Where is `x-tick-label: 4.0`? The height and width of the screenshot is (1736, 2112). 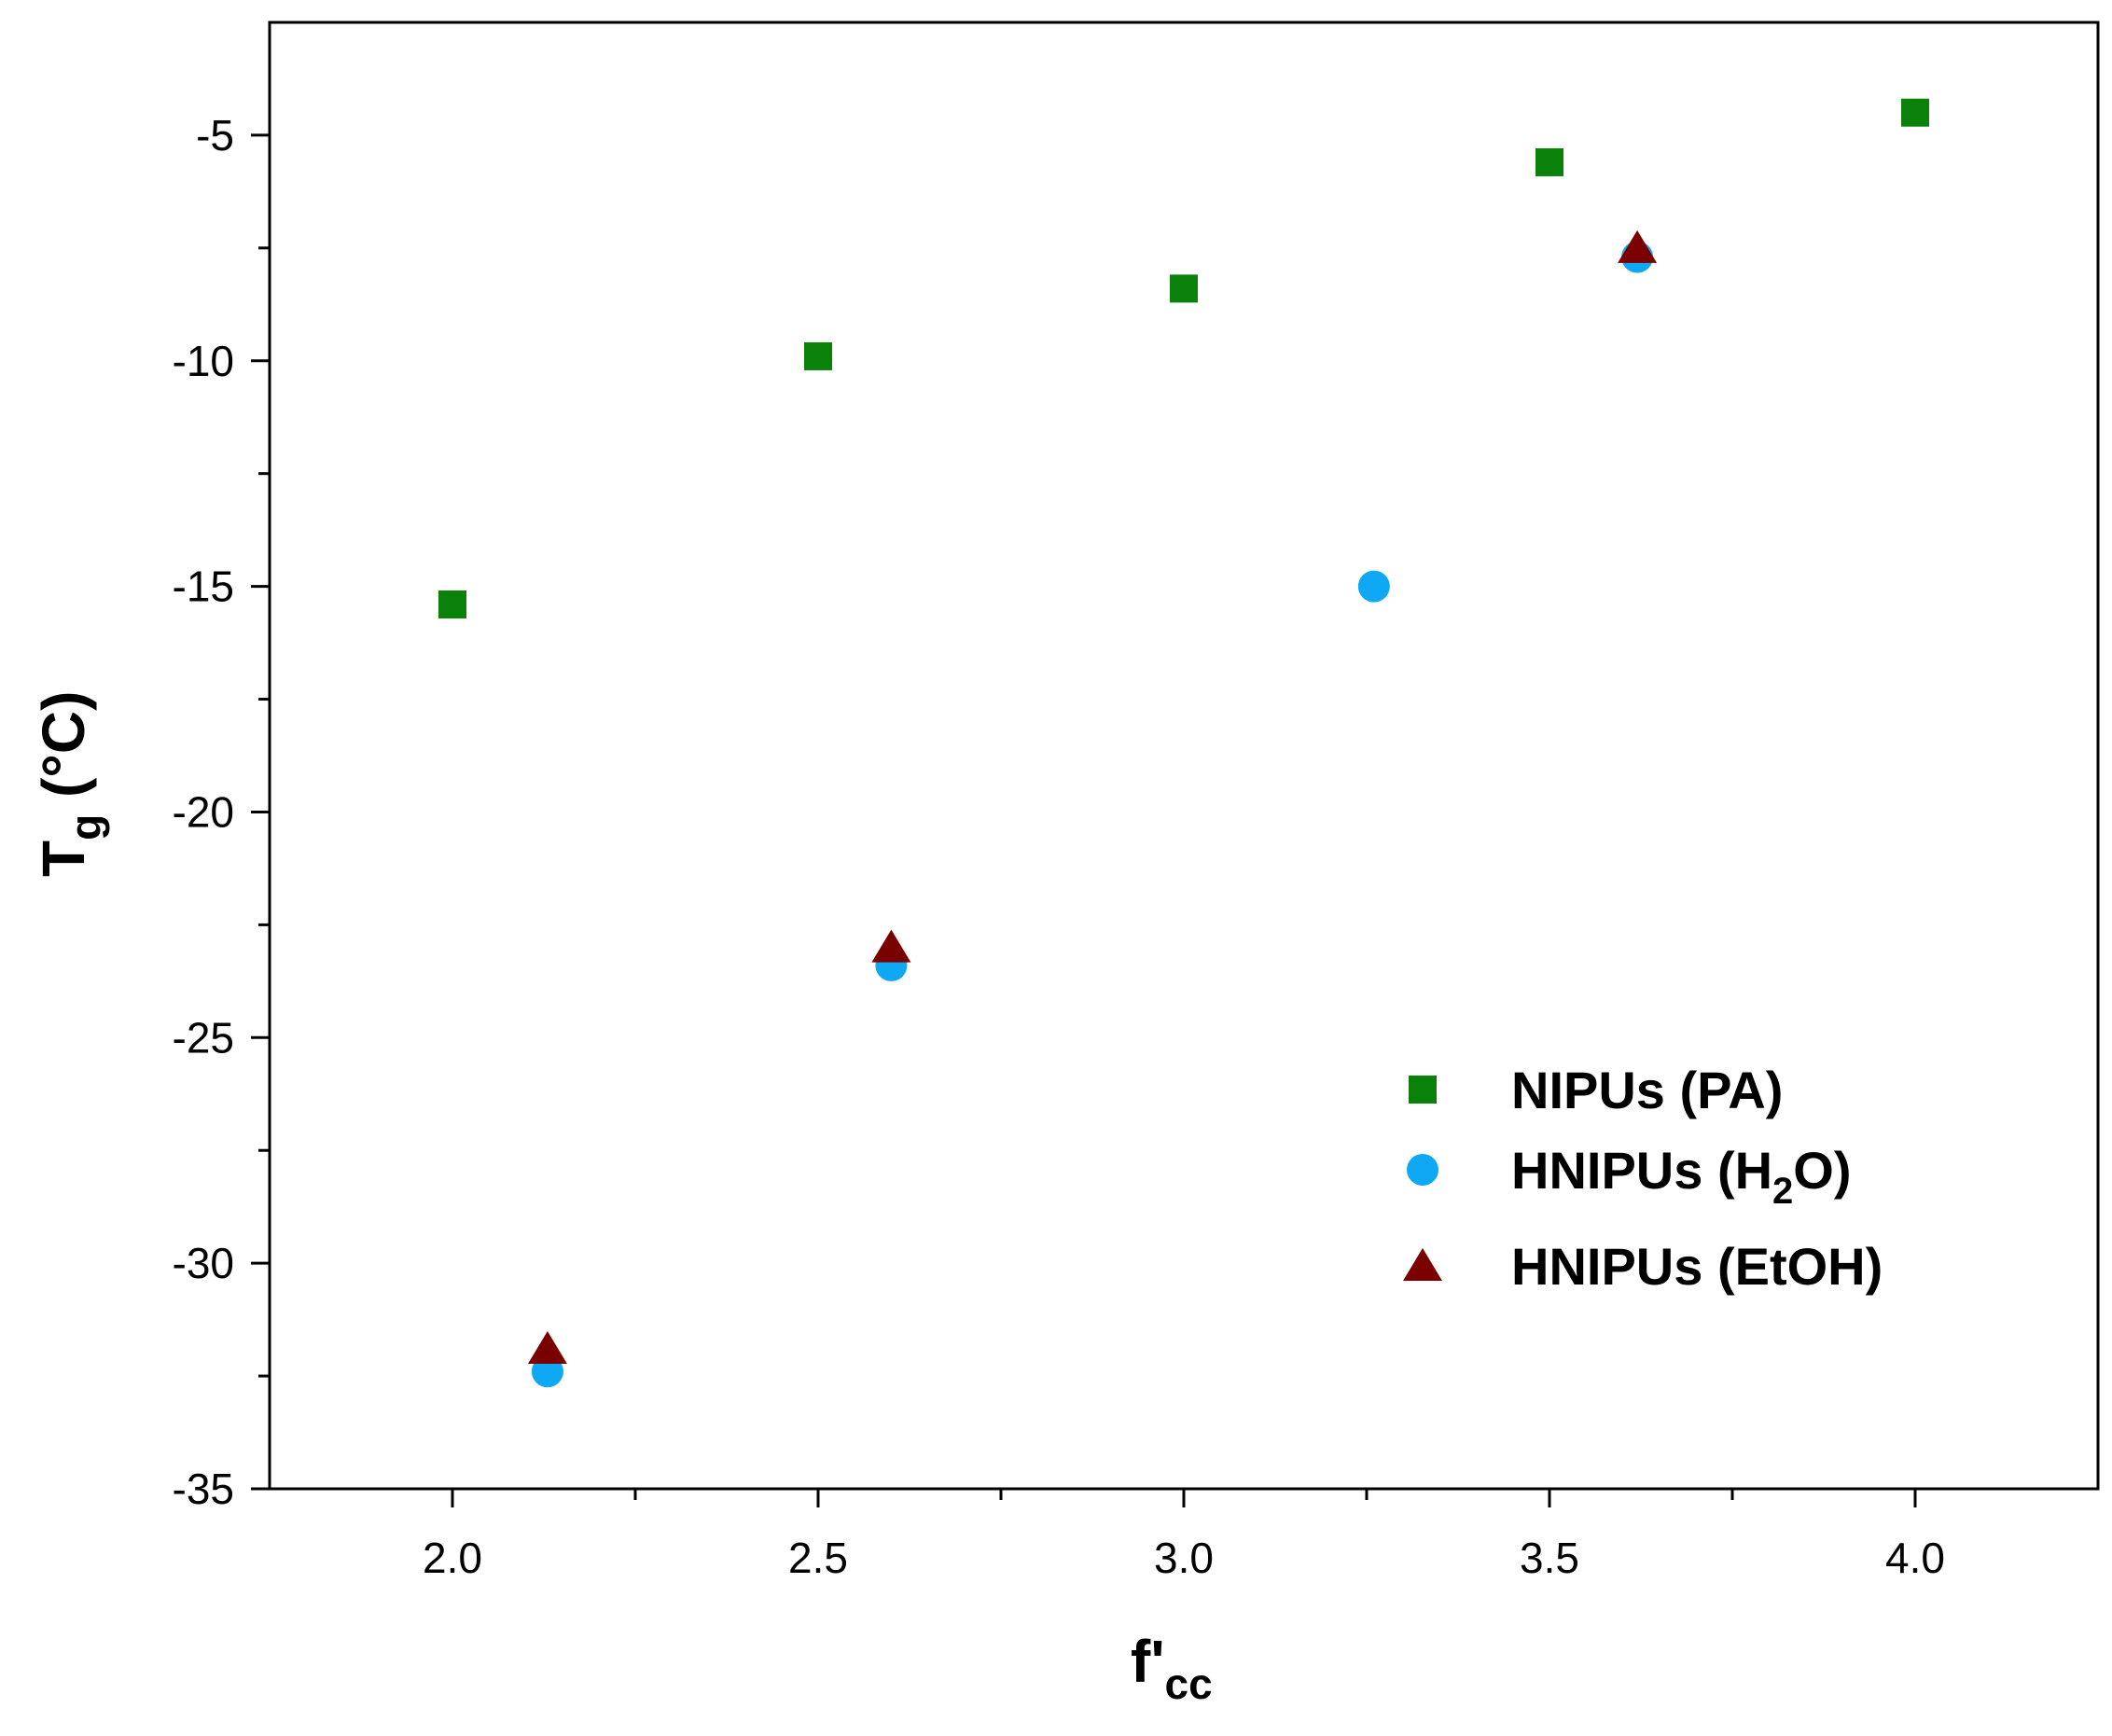 x-tick-label: 4.0 is located at coordinates (1915, 1558).